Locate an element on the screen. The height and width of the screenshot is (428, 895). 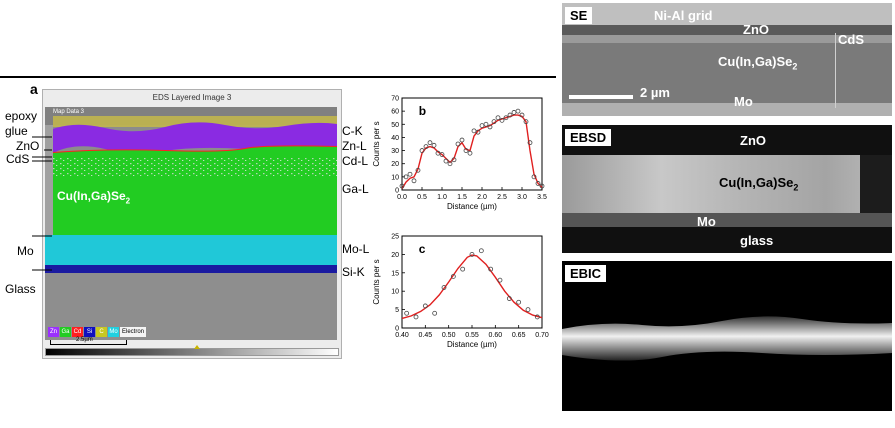
x-tick-label: 2.5 is located at coordinates (502, 197).